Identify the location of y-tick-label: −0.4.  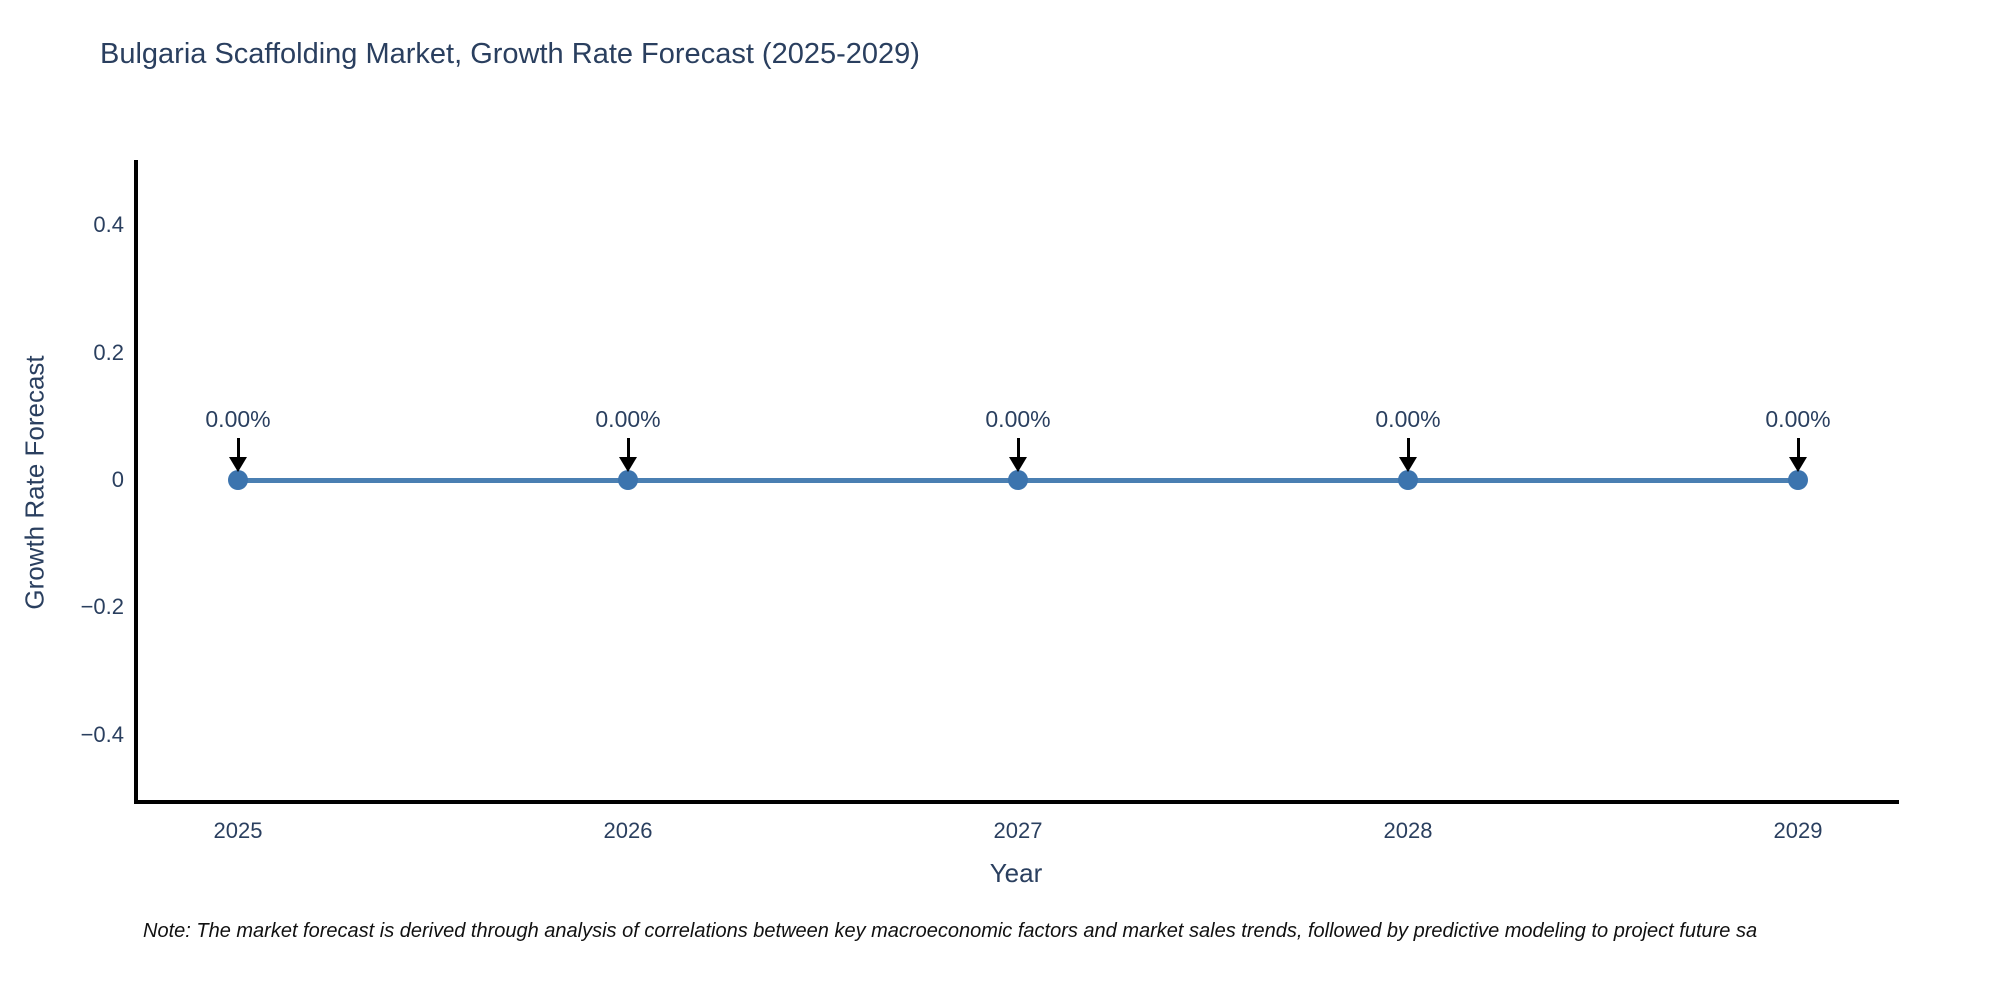
(102, 734).